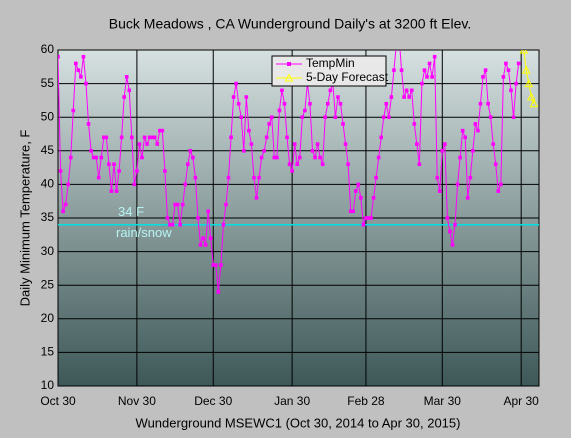  What do you see at coordinates (330, 63) in the screenshot?
I see `legend-label: TempMin` at bounding box center [330, 63].